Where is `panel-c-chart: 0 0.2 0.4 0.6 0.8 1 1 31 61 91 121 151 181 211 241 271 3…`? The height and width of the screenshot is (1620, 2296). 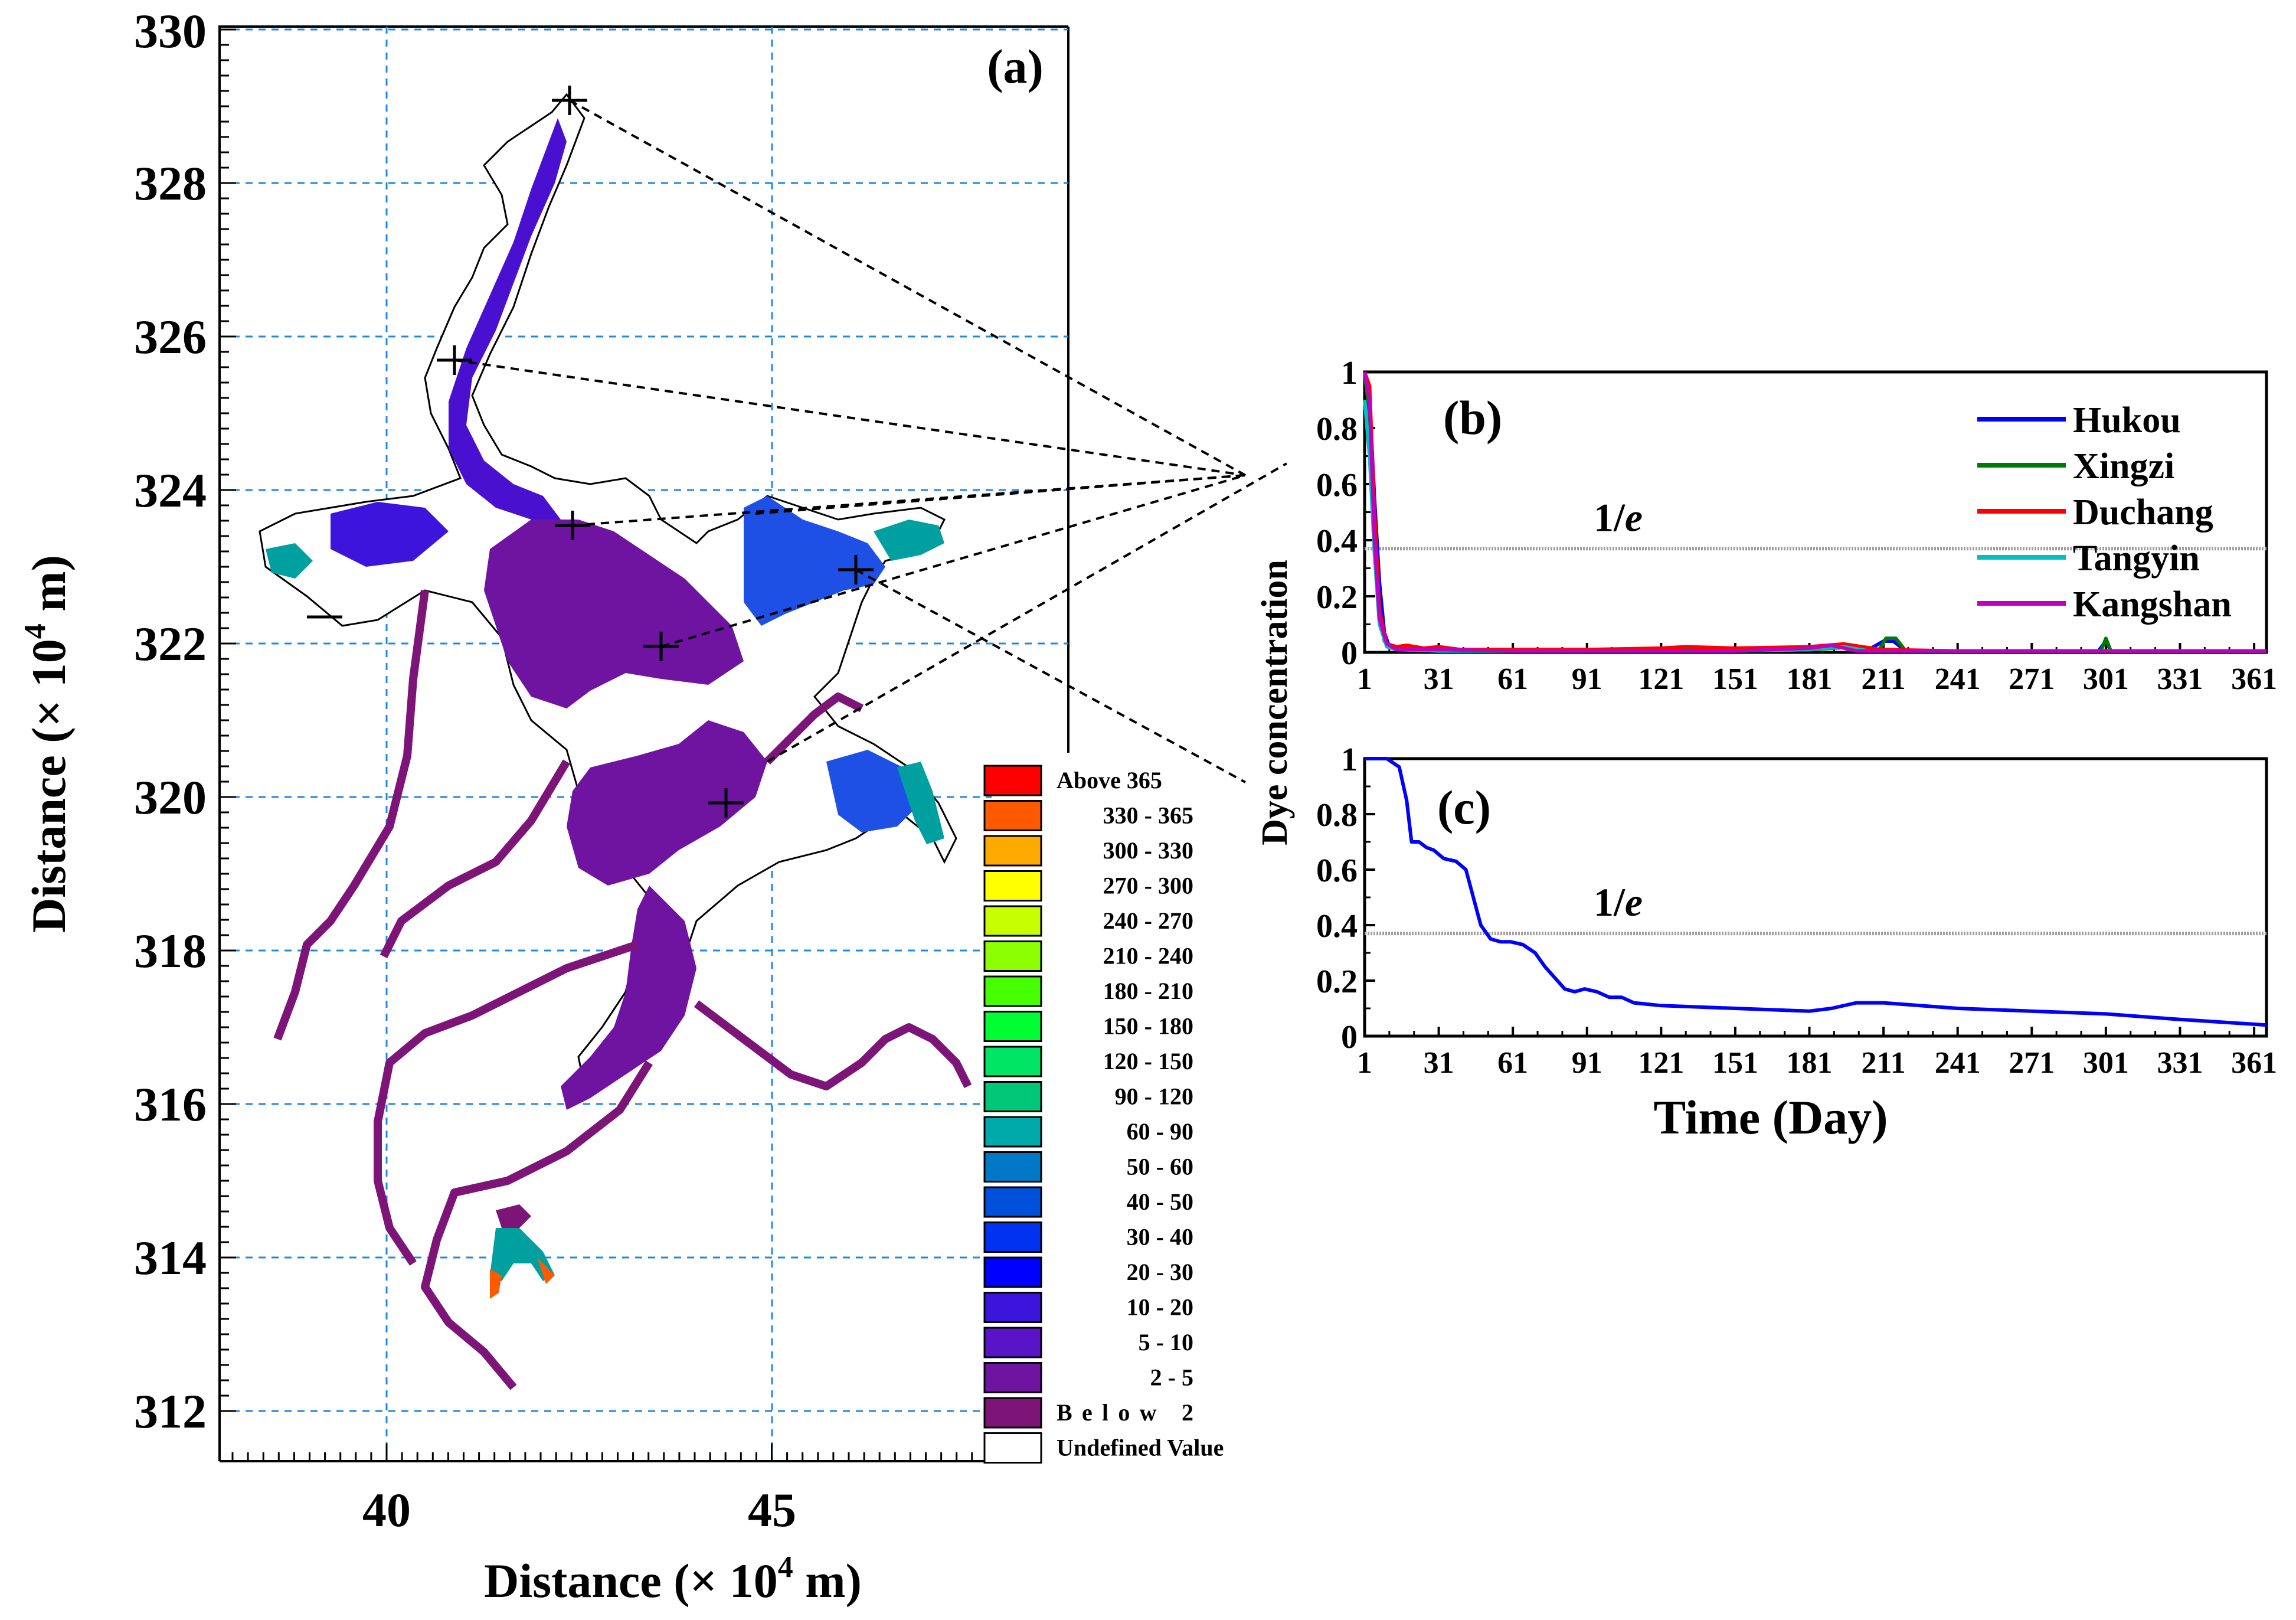 panel-c-chart: 0 0.2 0.4 0.6 0.8 1 1 31 61 91 121 151 181 211 241 271 3… is located at coordinates (1796, 943).